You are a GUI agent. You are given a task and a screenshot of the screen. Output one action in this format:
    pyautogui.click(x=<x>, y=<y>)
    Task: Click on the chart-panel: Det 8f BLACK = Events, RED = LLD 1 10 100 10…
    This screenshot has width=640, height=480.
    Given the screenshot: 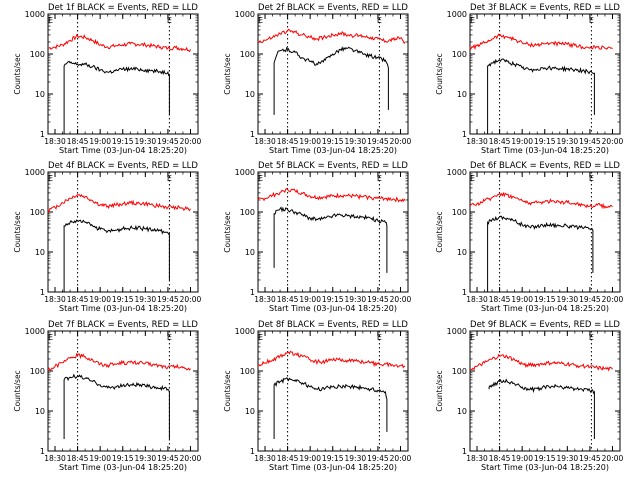 What is the action you would take?
    pyautogui.click(x=317, y=396)
    